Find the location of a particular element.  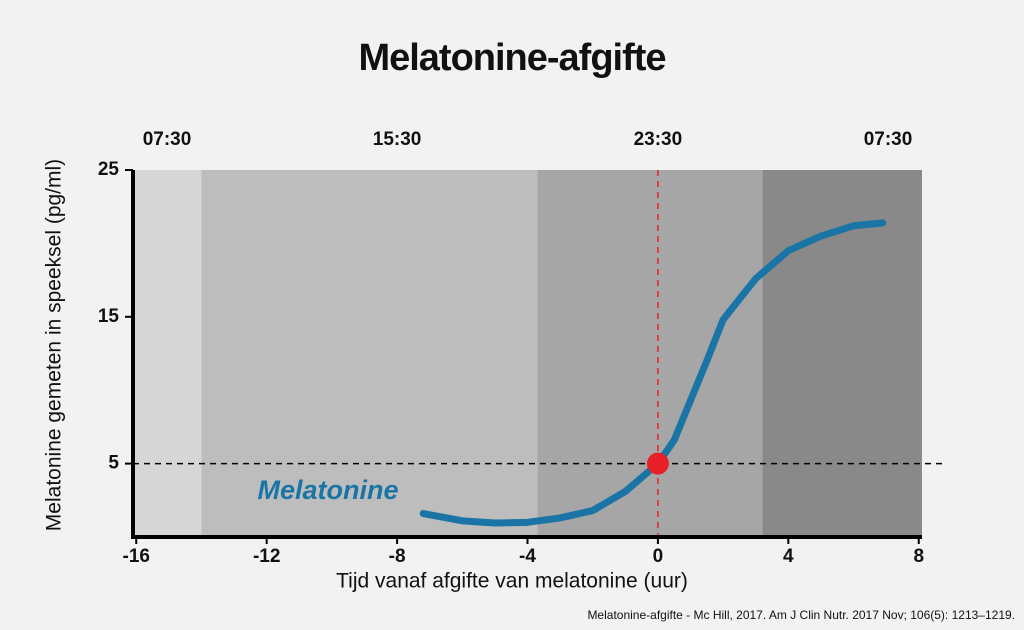

y-tick-label: 25 is located at coordinates (109, 169).